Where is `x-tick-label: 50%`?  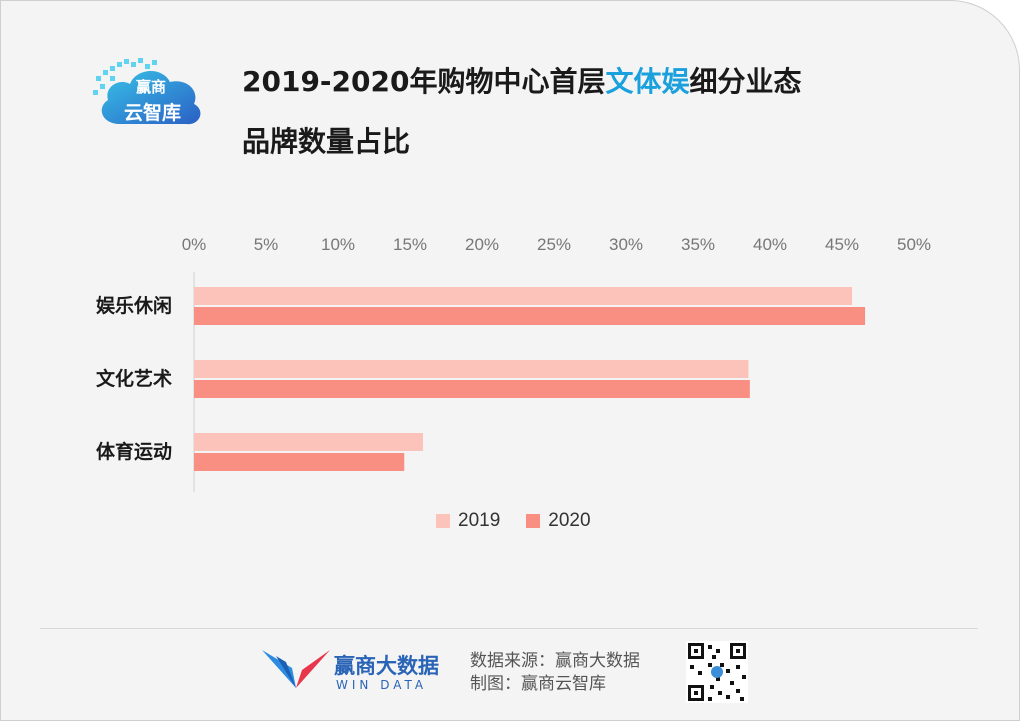
x-tick-label: 50% is located at coordinates (914, 244).